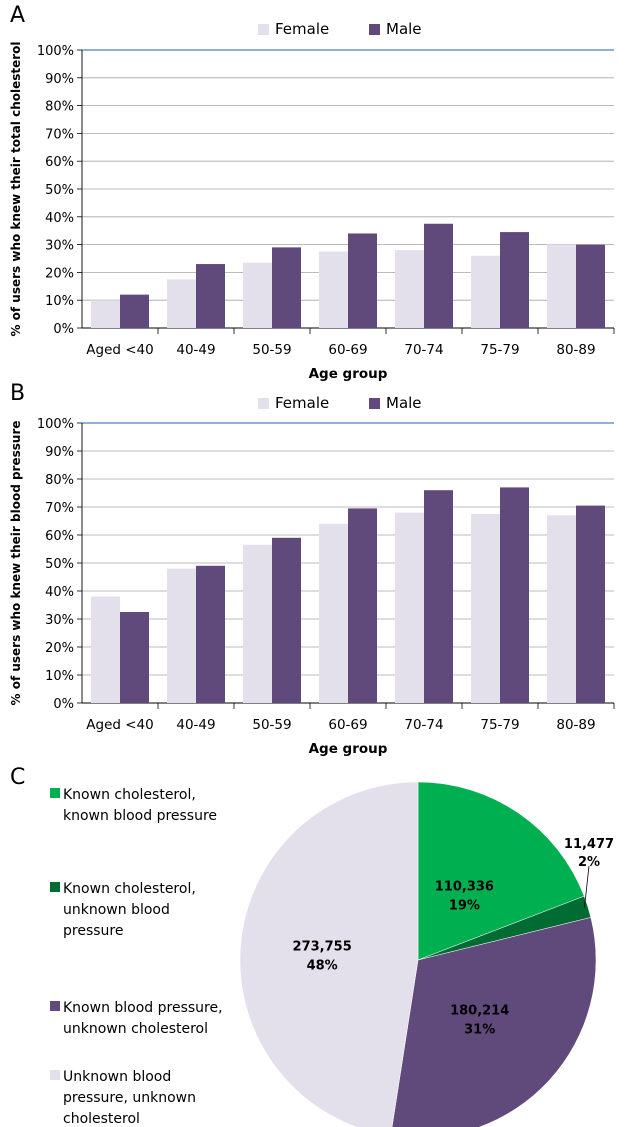  What do you see at coordinates (479, 1030) in the screenshot?
I see `pie-pct-label-2: 31%` at bounding box center [479, 1030].